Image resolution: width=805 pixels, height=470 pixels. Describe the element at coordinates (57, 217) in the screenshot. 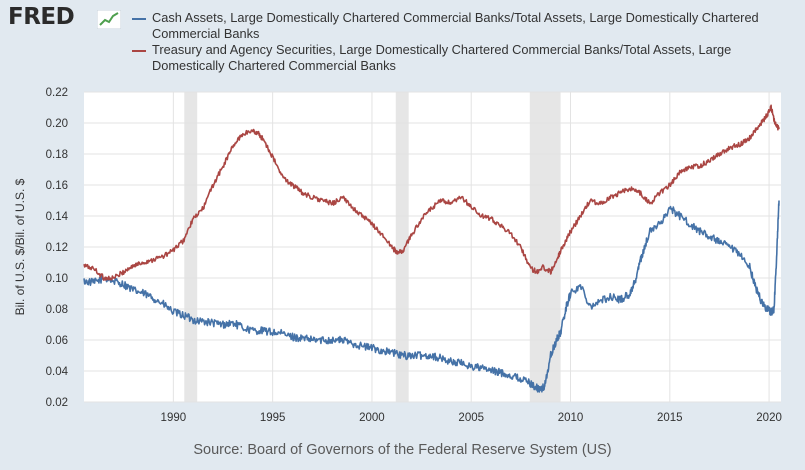

I see `y-tick-label-6: 0.14` at that location.